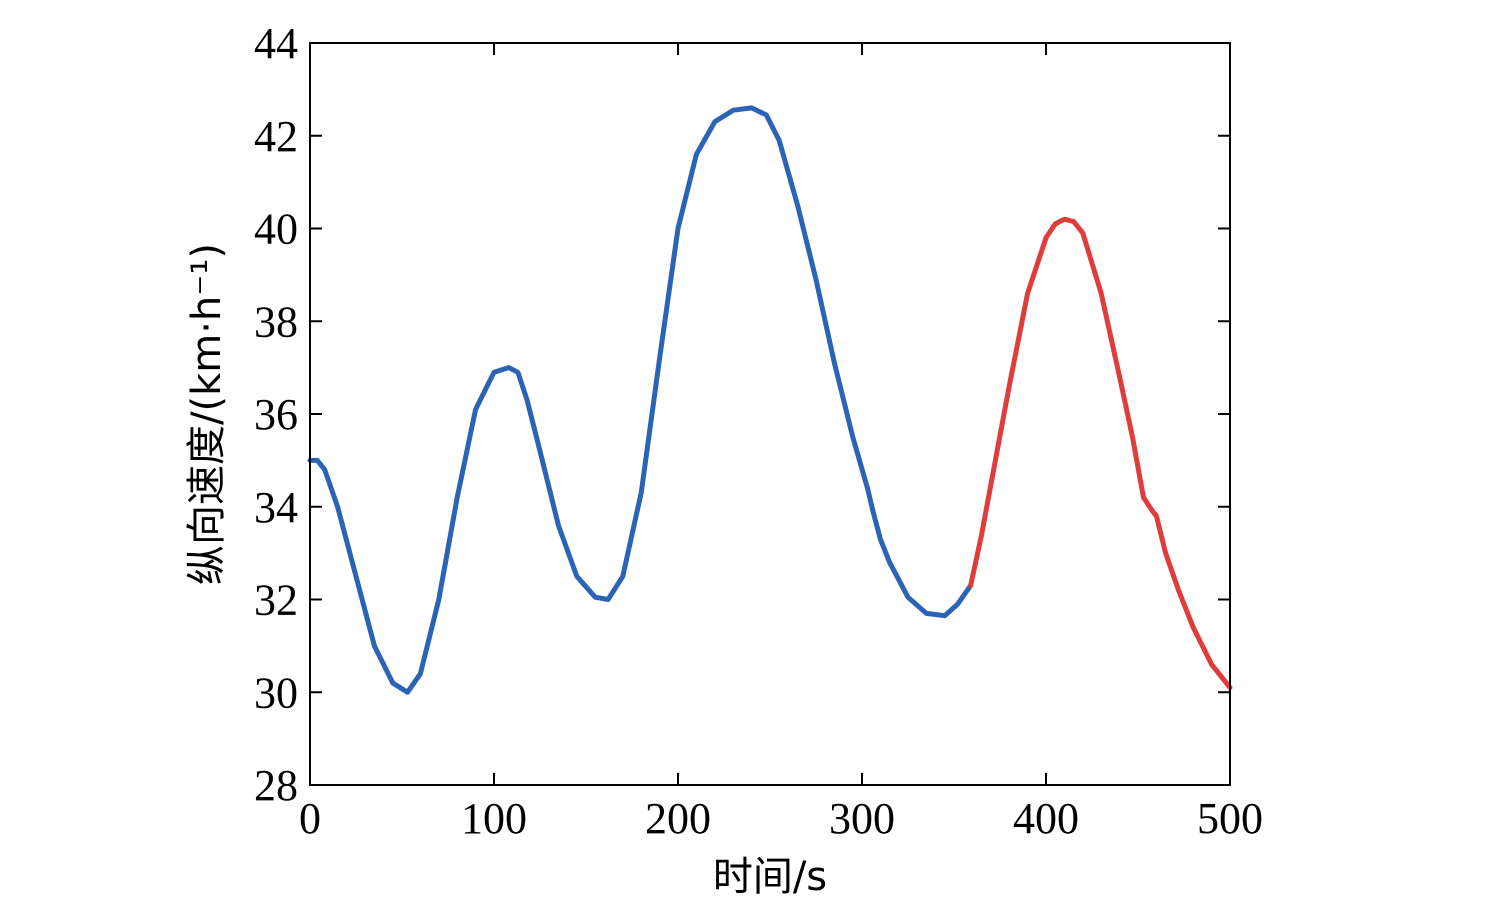 The height and width of the screenshot is (905, 1500). What do you see at coordinates (276, 414) in the screenshot?
I see `y-tick-label: 36` at bounding box center [276, 414].